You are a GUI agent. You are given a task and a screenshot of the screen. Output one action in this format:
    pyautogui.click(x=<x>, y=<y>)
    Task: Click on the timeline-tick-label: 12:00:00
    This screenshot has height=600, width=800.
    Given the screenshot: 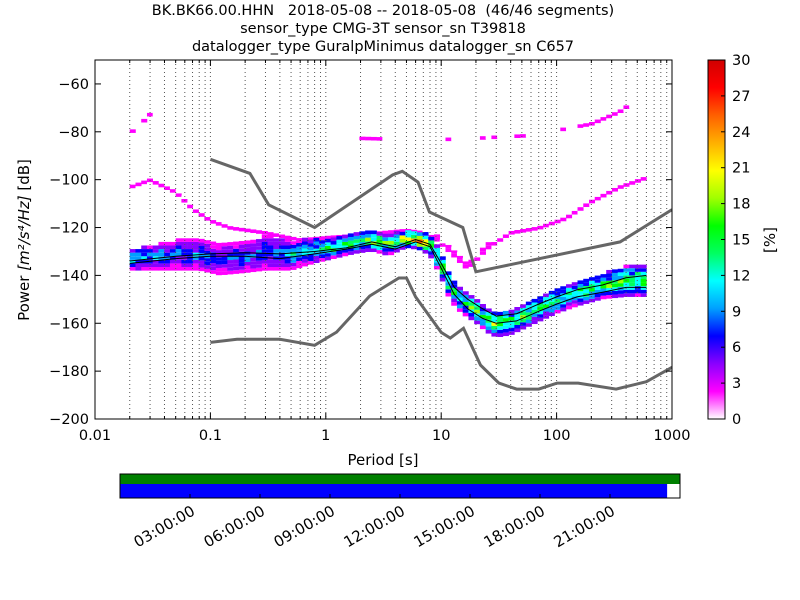 What is the action you would take?
    pyautogui.click(x=374, y=526)
    